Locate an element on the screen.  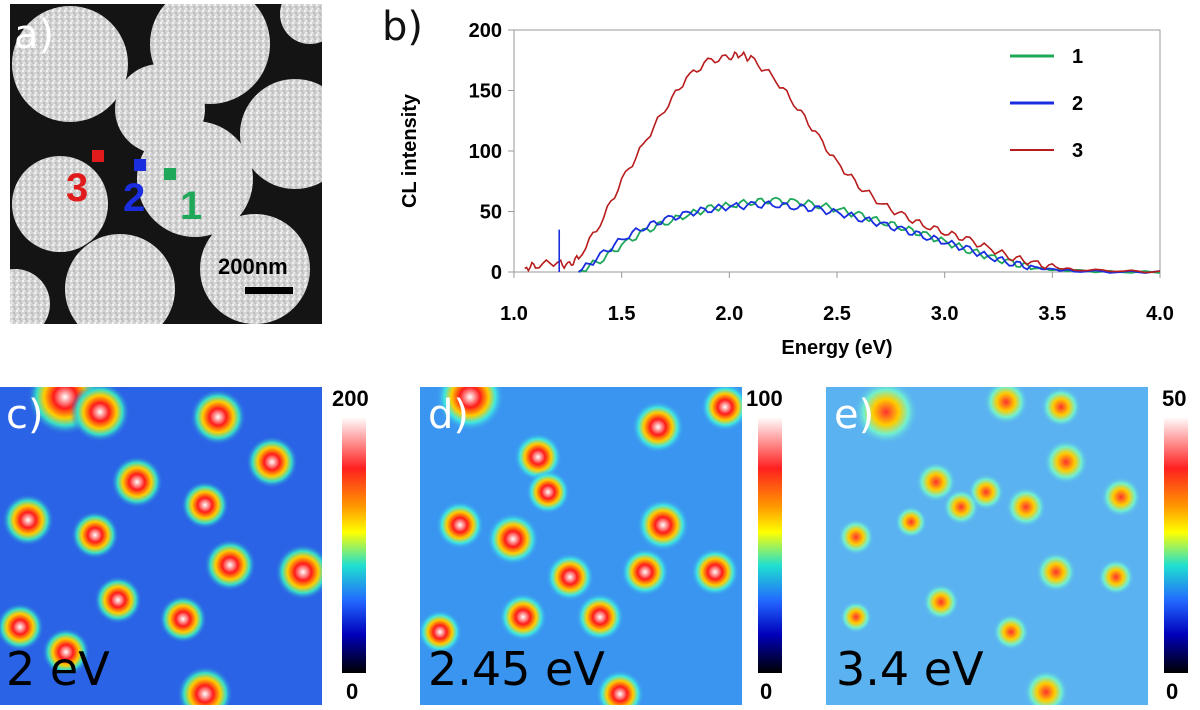
panel-e-energy: 3.4 eV is located at coordinates (910, 669).